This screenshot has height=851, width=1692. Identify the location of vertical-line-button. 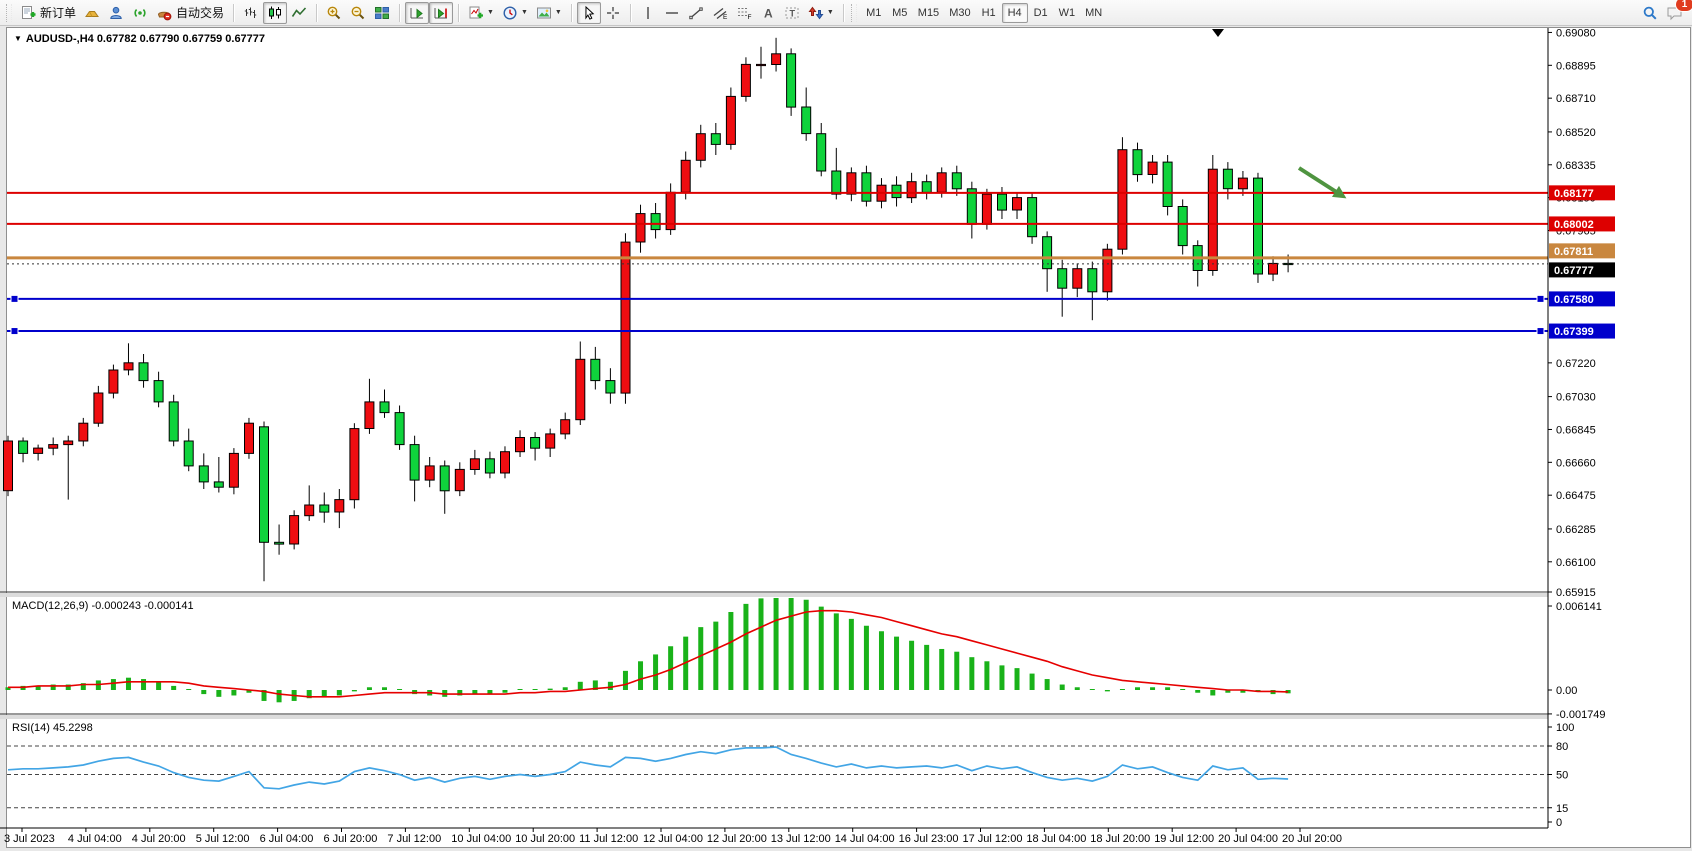
(648, 13).